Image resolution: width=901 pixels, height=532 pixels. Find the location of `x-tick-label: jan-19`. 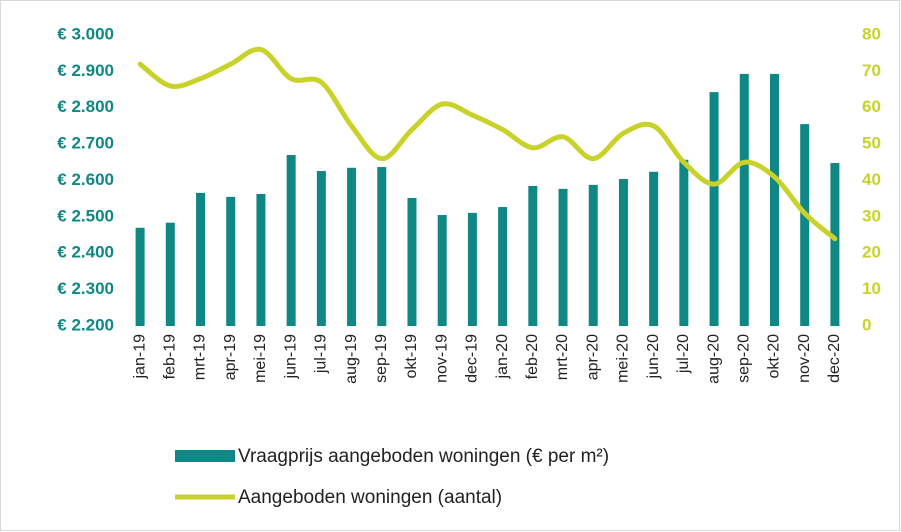

x-tick-label: jan-19 is located at coordinates (139, 357).